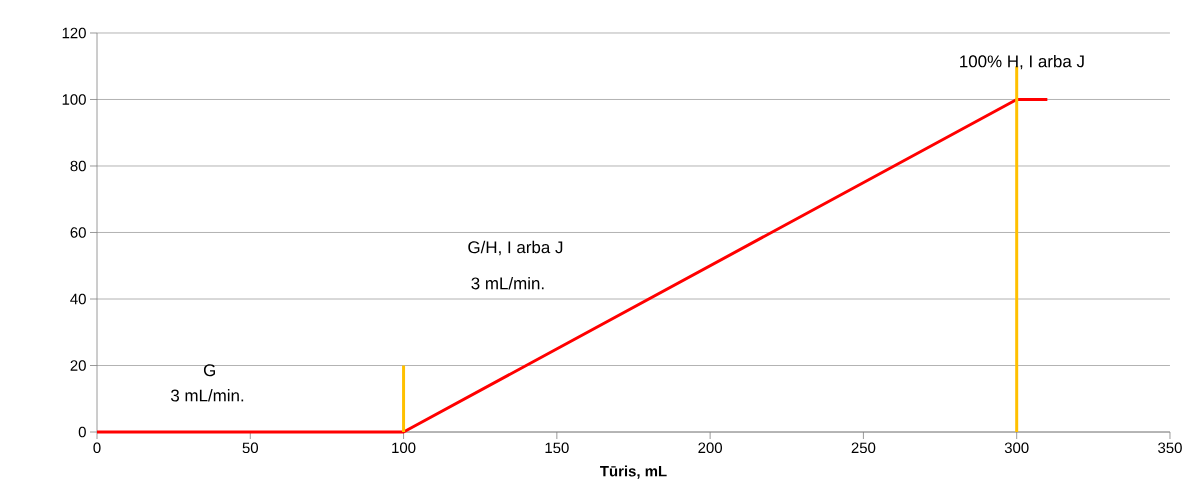  Describe the element at coordinates (78, 166) in the screenshot. I see `y-tick-label: 80` at that location.